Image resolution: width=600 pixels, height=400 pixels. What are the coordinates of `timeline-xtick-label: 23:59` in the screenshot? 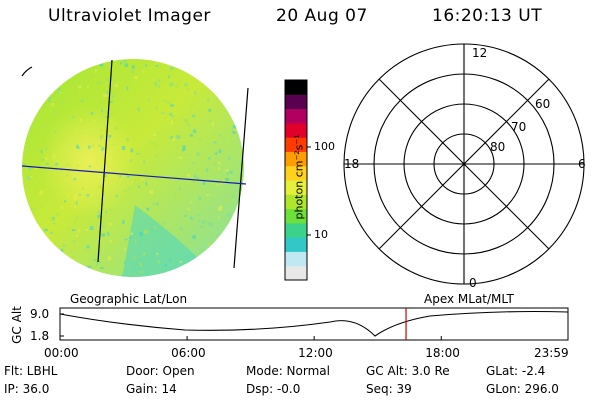 It's located at (551, 353).